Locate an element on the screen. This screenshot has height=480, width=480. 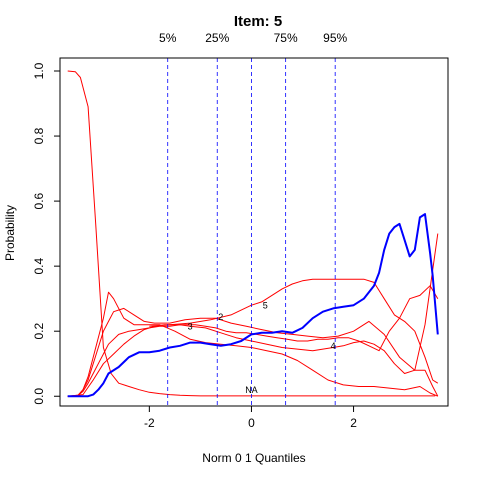
quantile-label-95pct: 95% is located at coordinates (335, 38).